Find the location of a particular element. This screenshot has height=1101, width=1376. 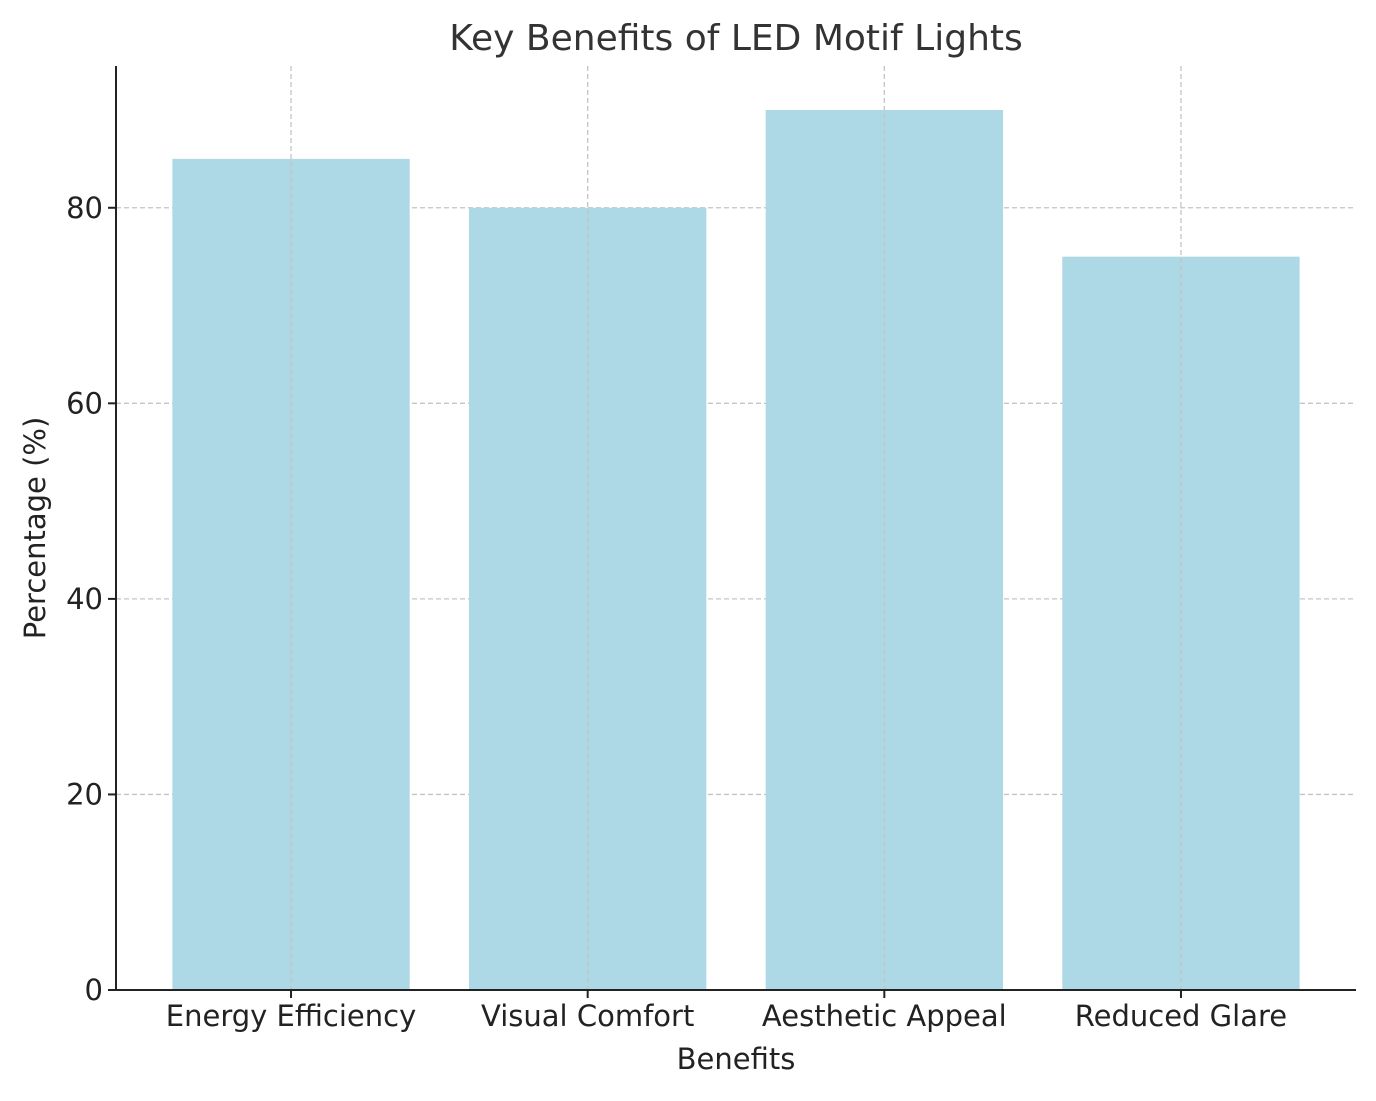

y-ticks: 0 20 40 60 80 is located at coordinates (91, 599).